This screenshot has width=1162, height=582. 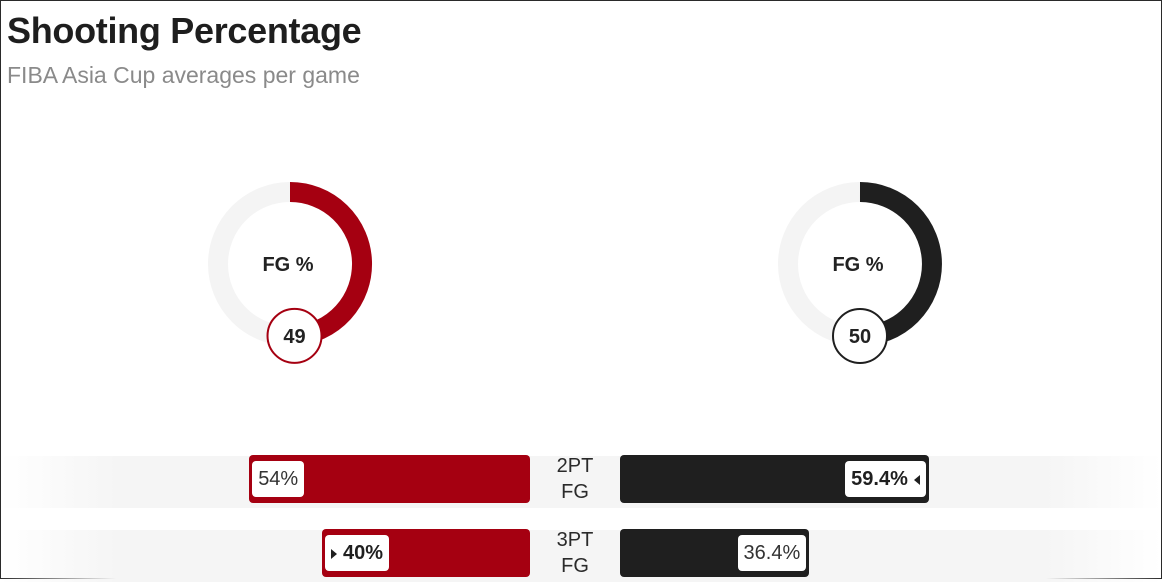 I want to click on category-label: 2PT FG, so click(x=575, y=479).